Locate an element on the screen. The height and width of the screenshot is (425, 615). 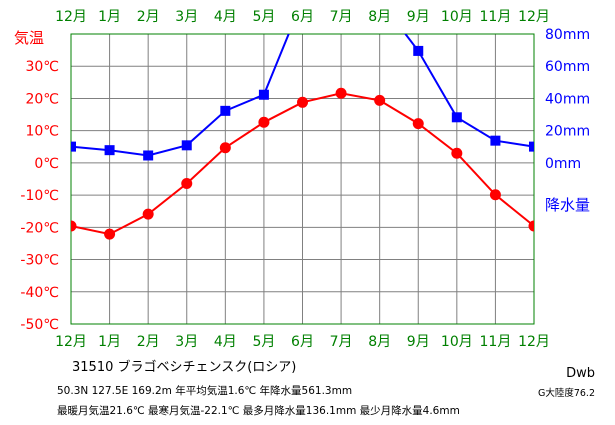
month-label-top: 6月 is located at coordinates (302, 17).